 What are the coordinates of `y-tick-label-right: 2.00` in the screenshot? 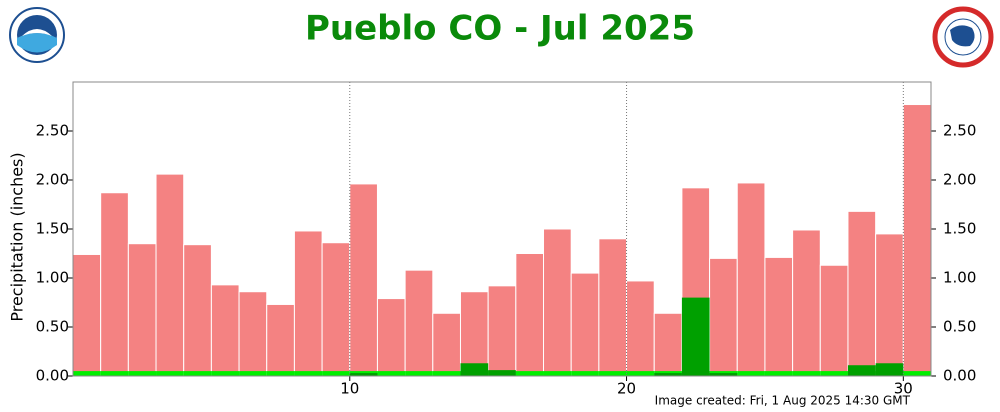 It's located at (959, 180).